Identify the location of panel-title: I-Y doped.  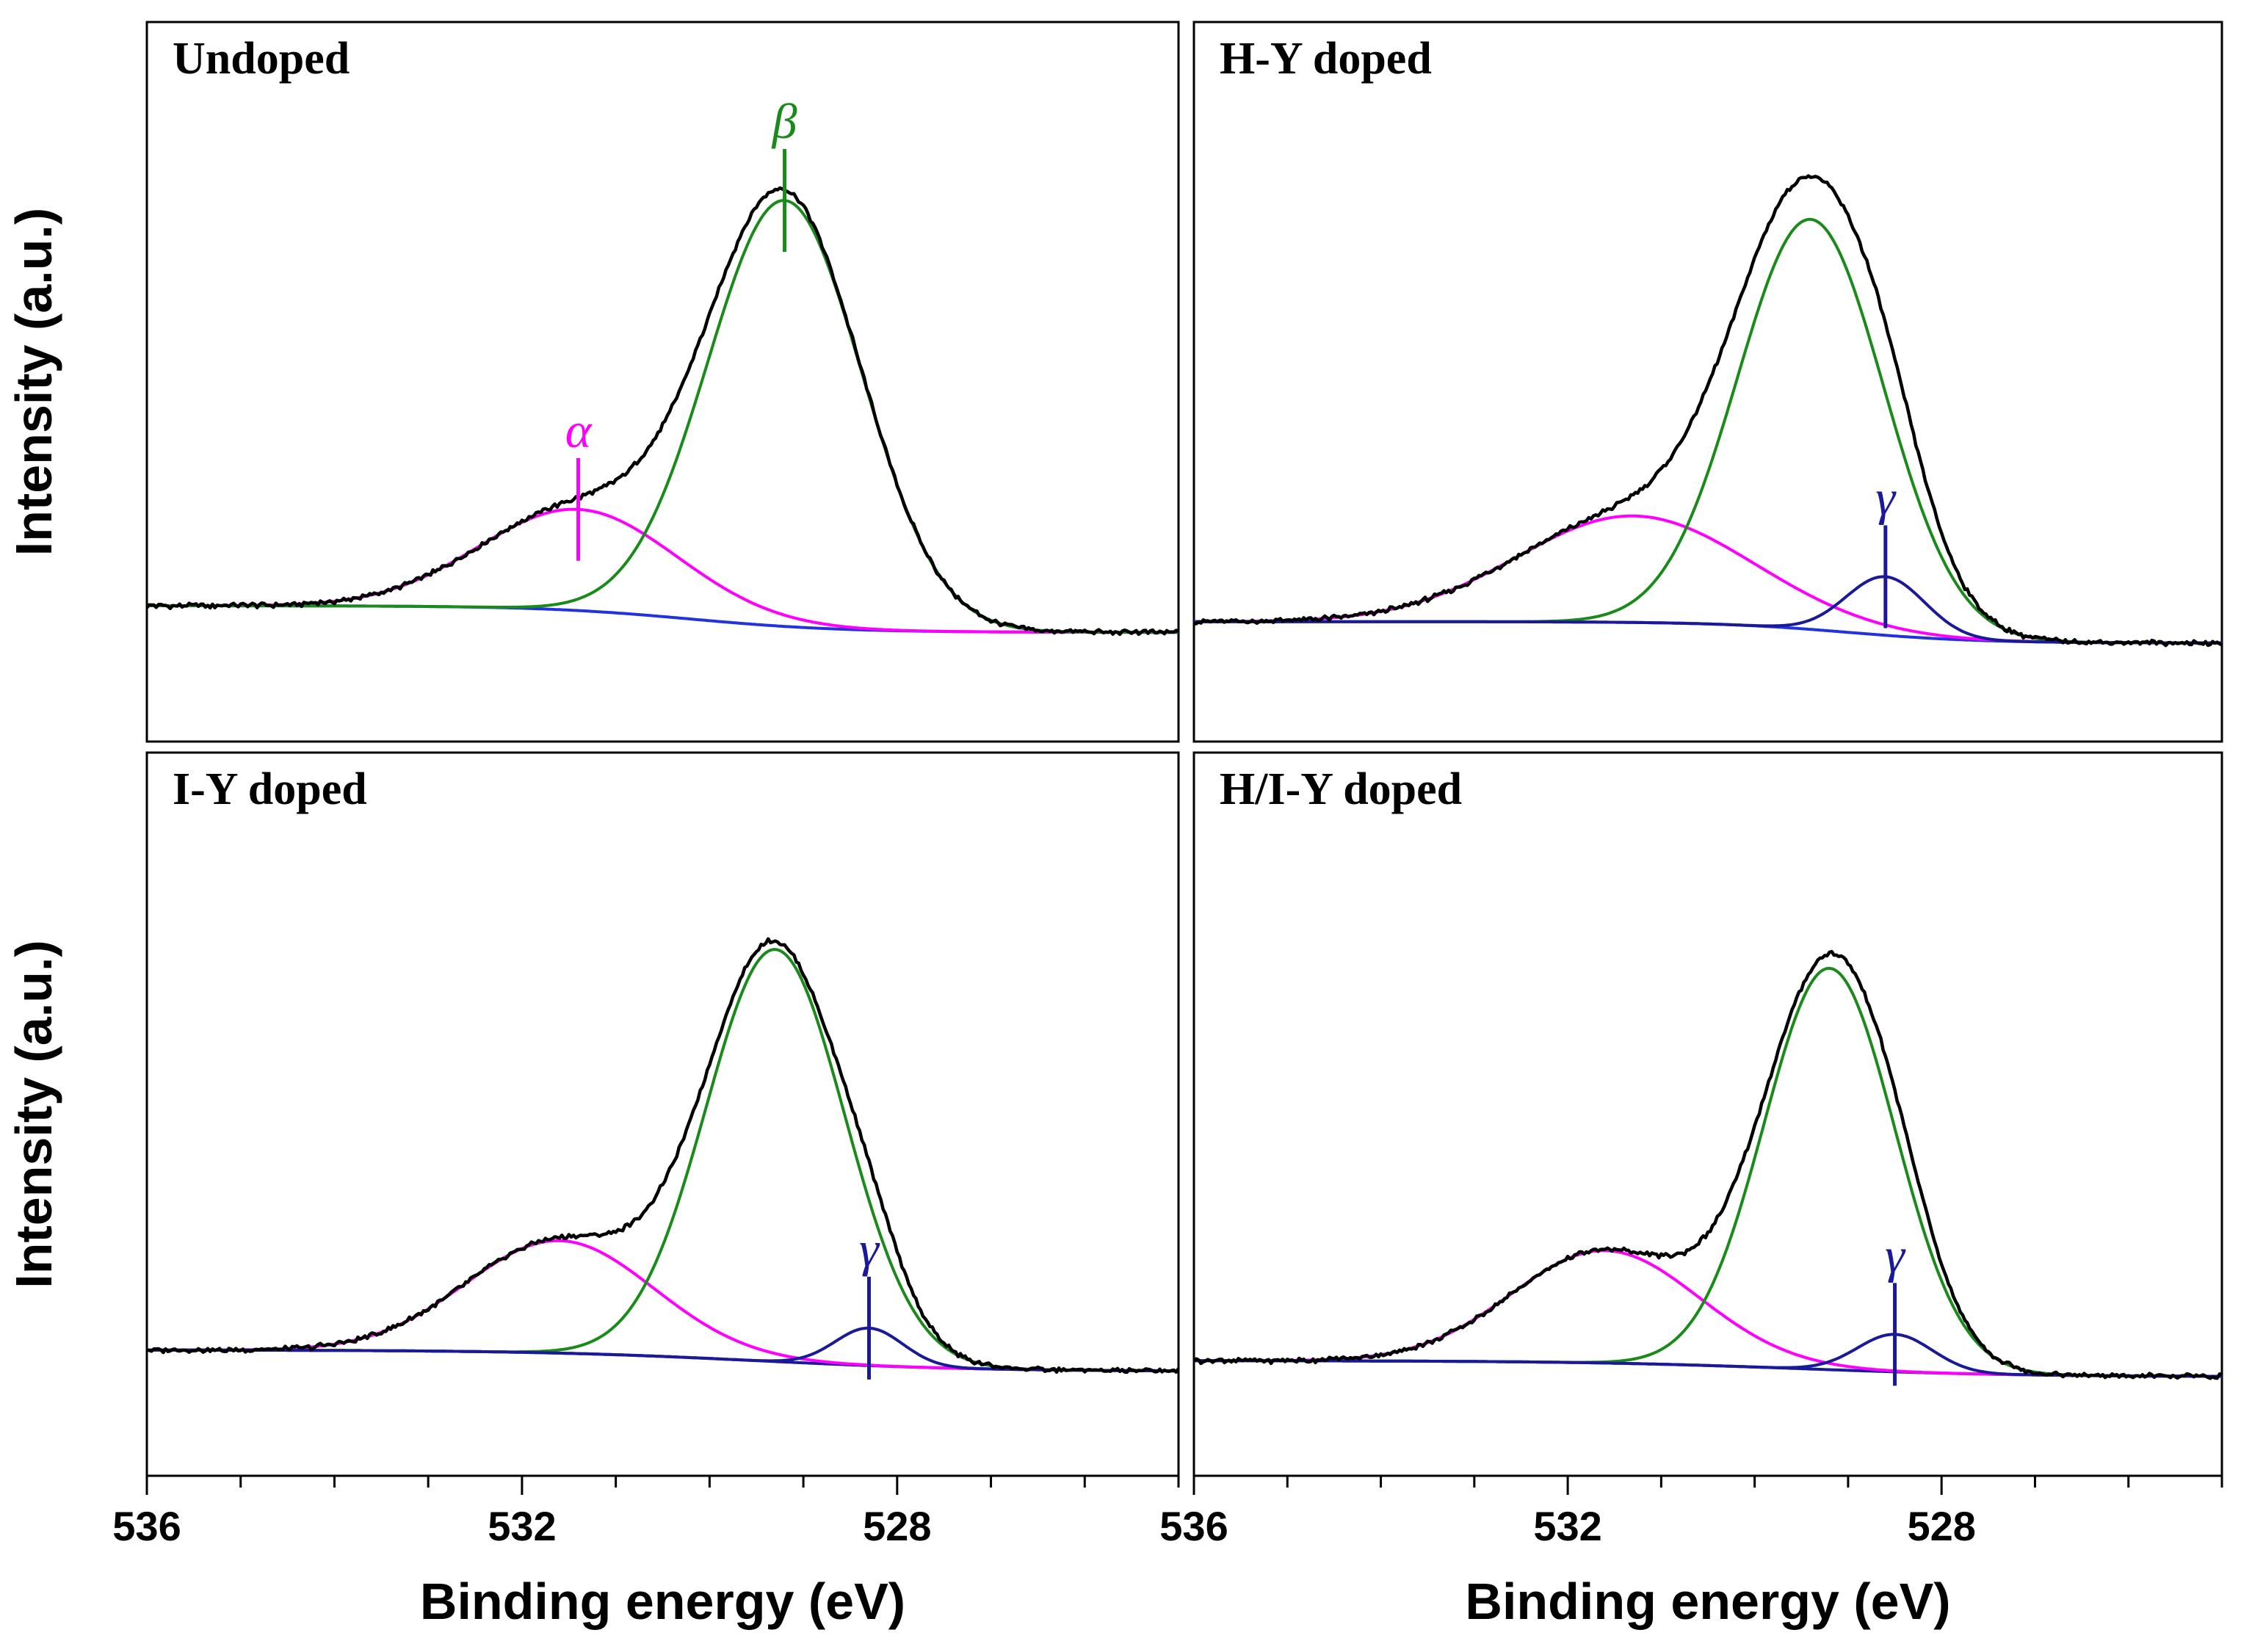
(270, 789).